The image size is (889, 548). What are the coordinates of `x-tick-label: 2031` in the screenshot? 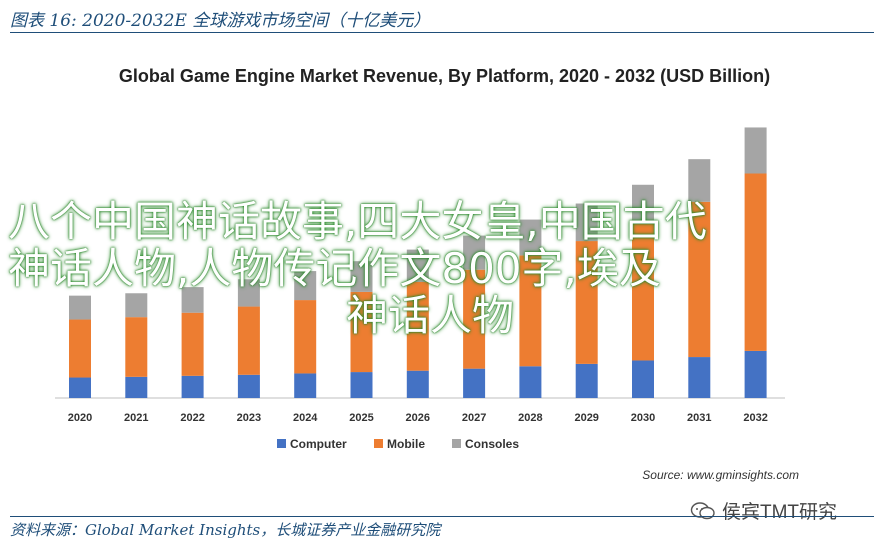 It's located at (699, 418).